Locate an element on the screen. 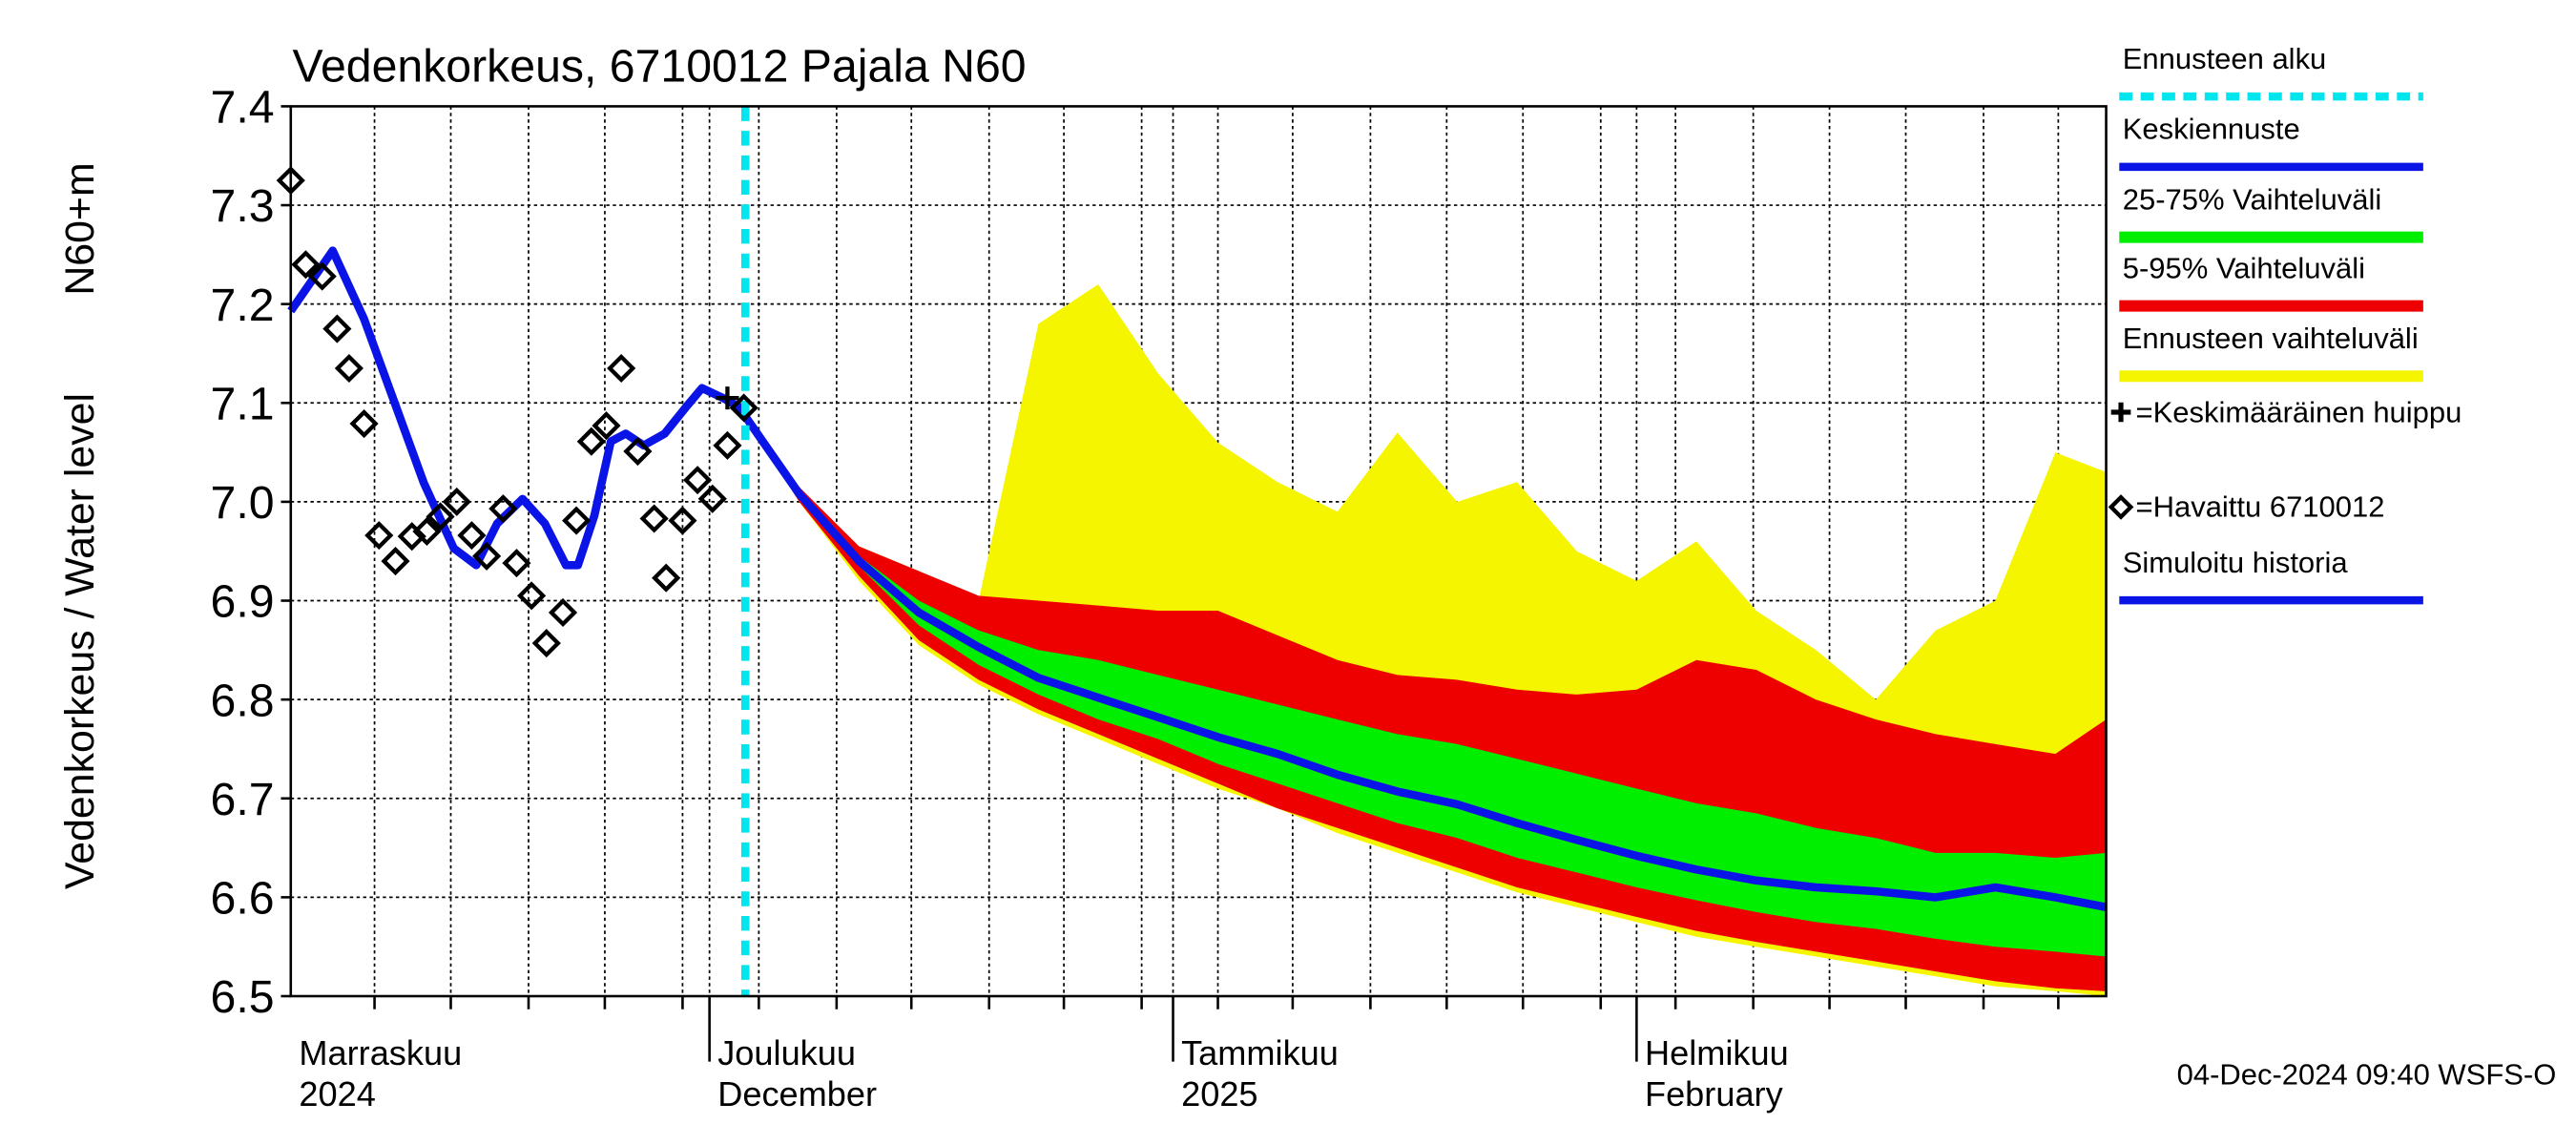 This screenshot has height=1145, width=2576. y-axis-label: Vedenkorkeus / Water level is located at coordinates (80, 641).